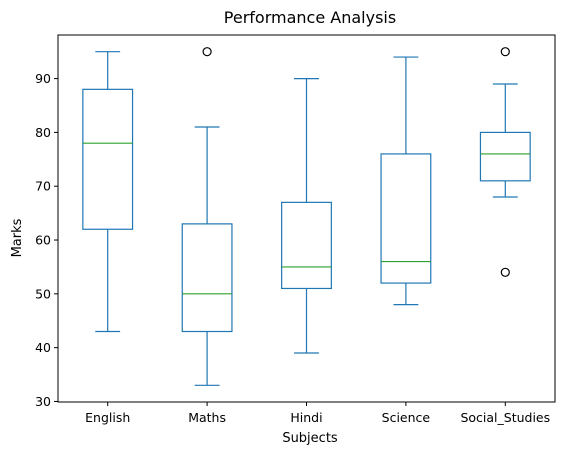 The height and width of the screenshot is (455, 563). What do you see at coordinates (207, 417) in the screenshot?
I see `x-tick-label: Maths` at bounding box center [207, 417].